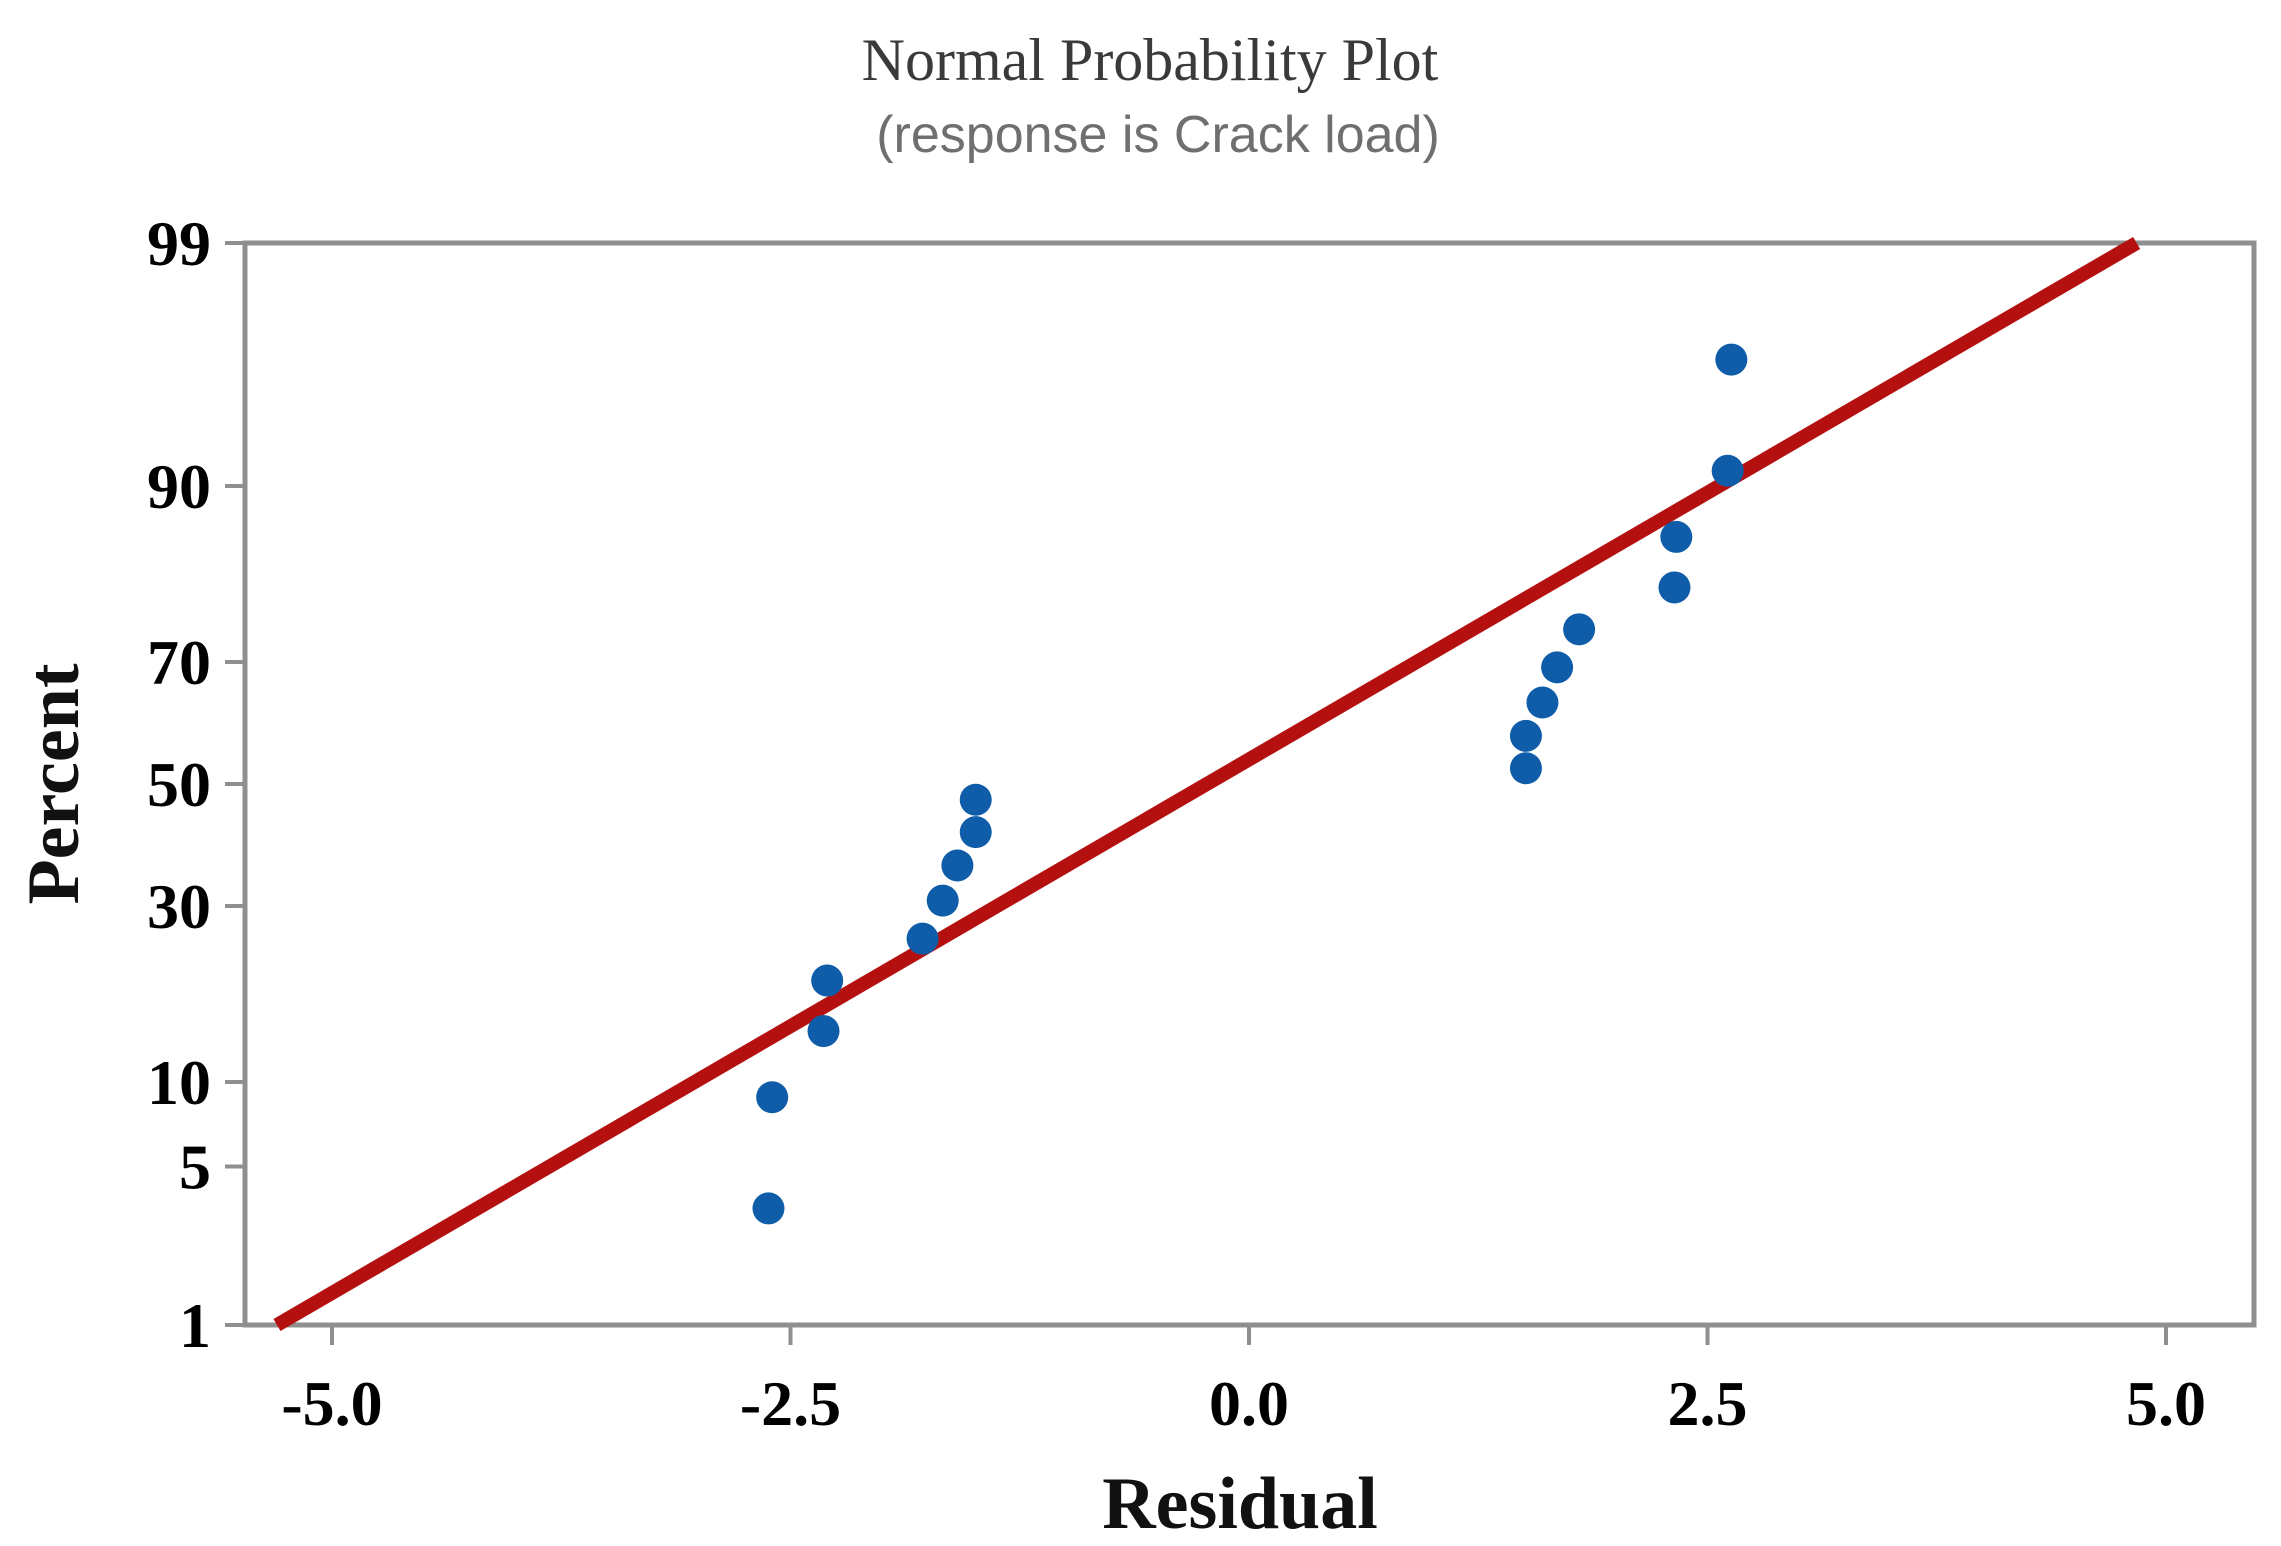 The image size is (2281, 1546). What do you see at coordinates (195, 1167) in the screenshot?
I see `y-tick-label: 5` at bounding box center [195, 1167].